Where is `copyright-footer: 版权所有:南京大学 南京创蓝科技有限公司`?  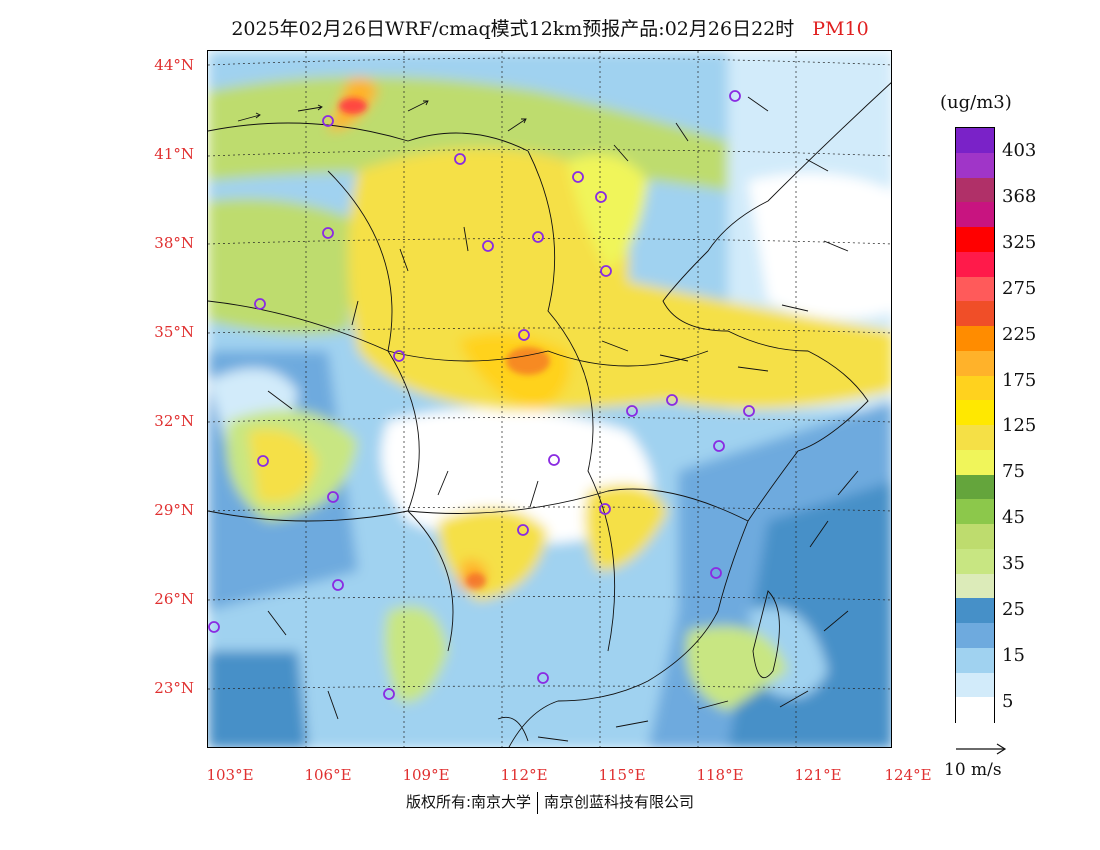 copyright-footer: 版权所有:南京大学 南京创蓝科技有限公司 is located at coordinates (550, 802).